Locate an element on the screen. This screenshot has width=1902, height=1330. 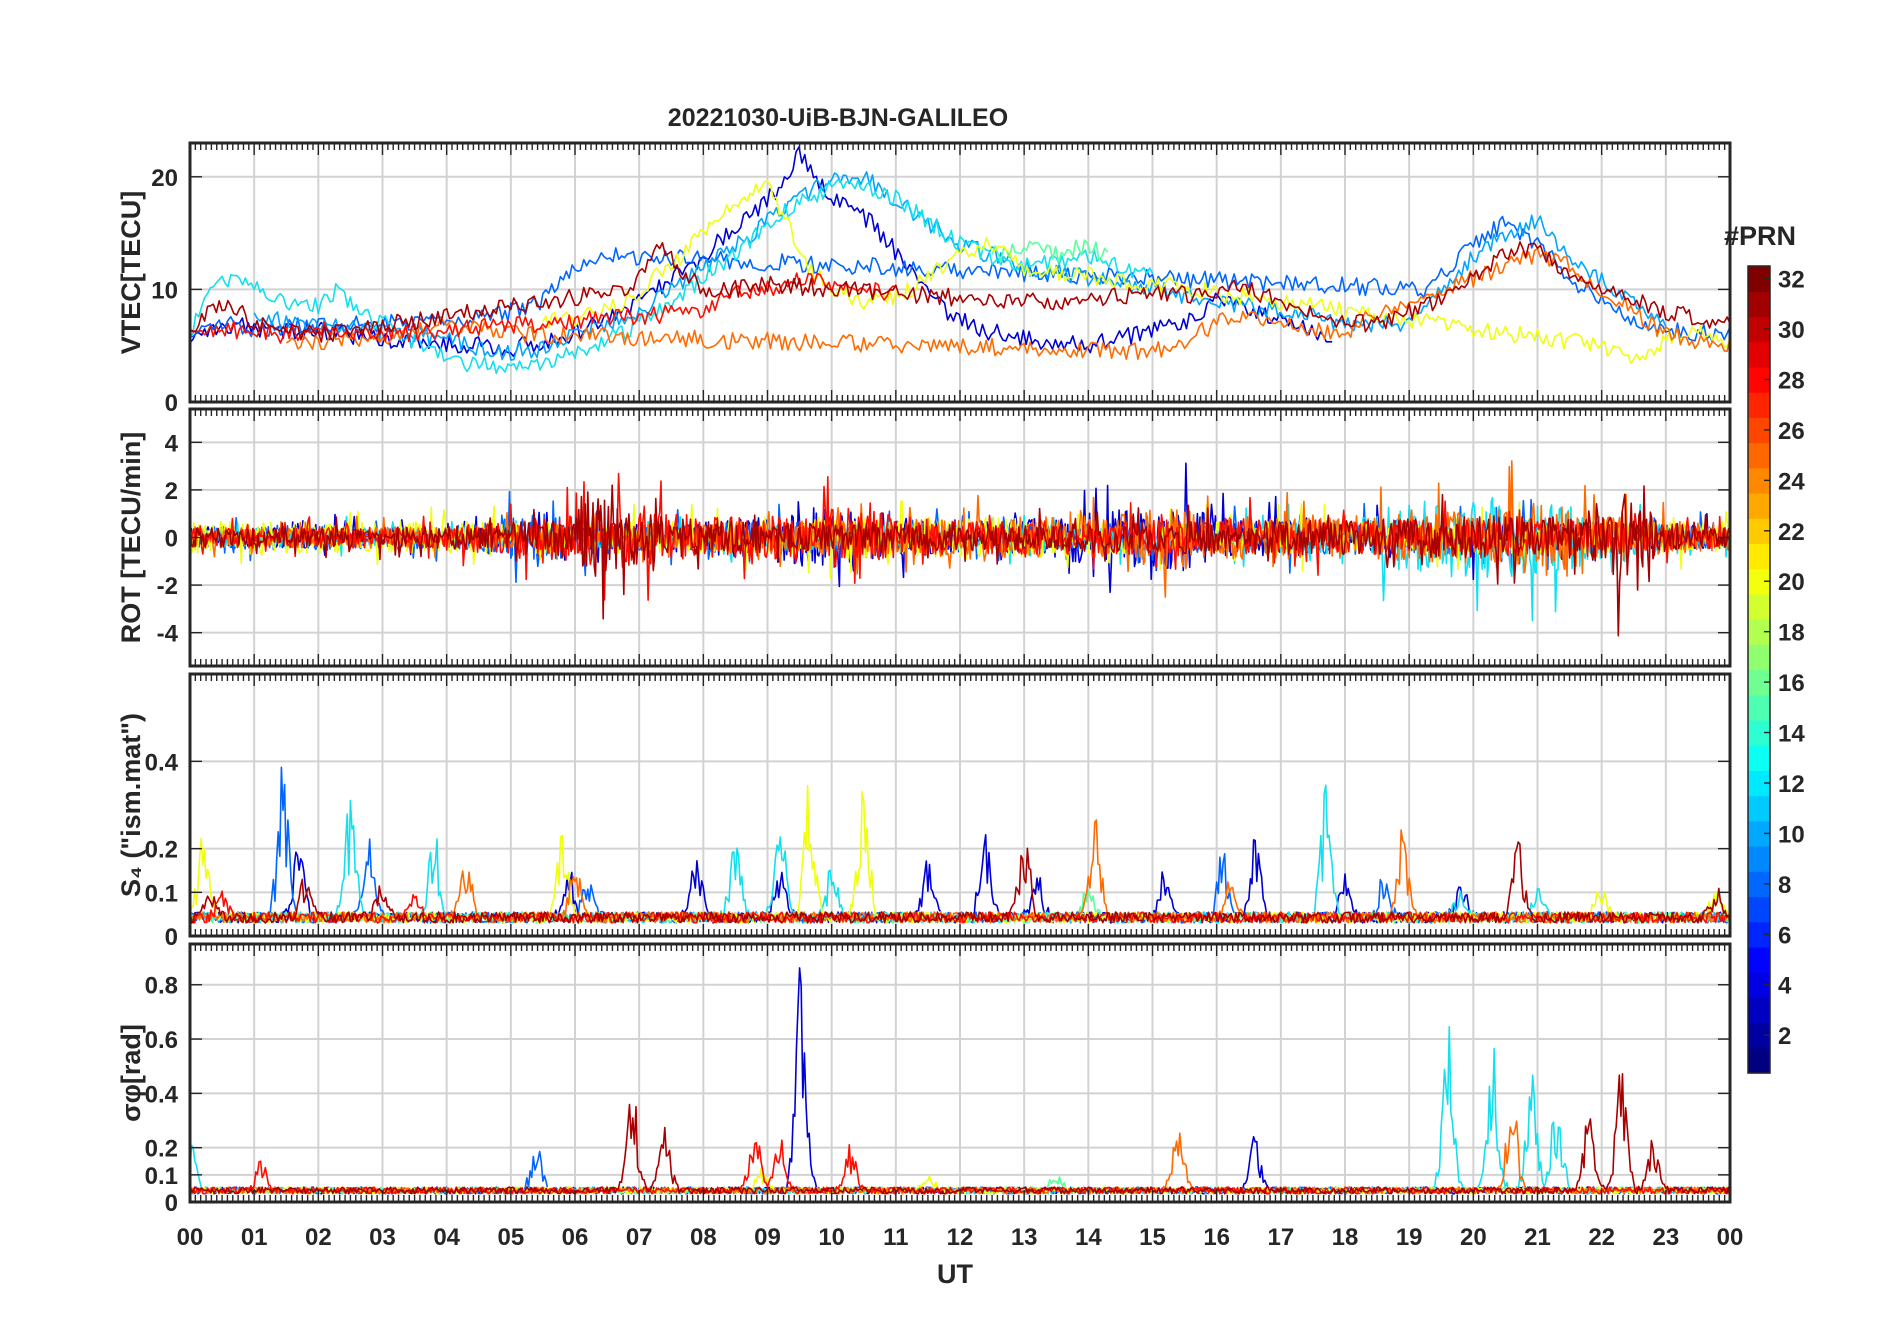
y-tick-label: 0.6 is located at coordinates (161, 1040).